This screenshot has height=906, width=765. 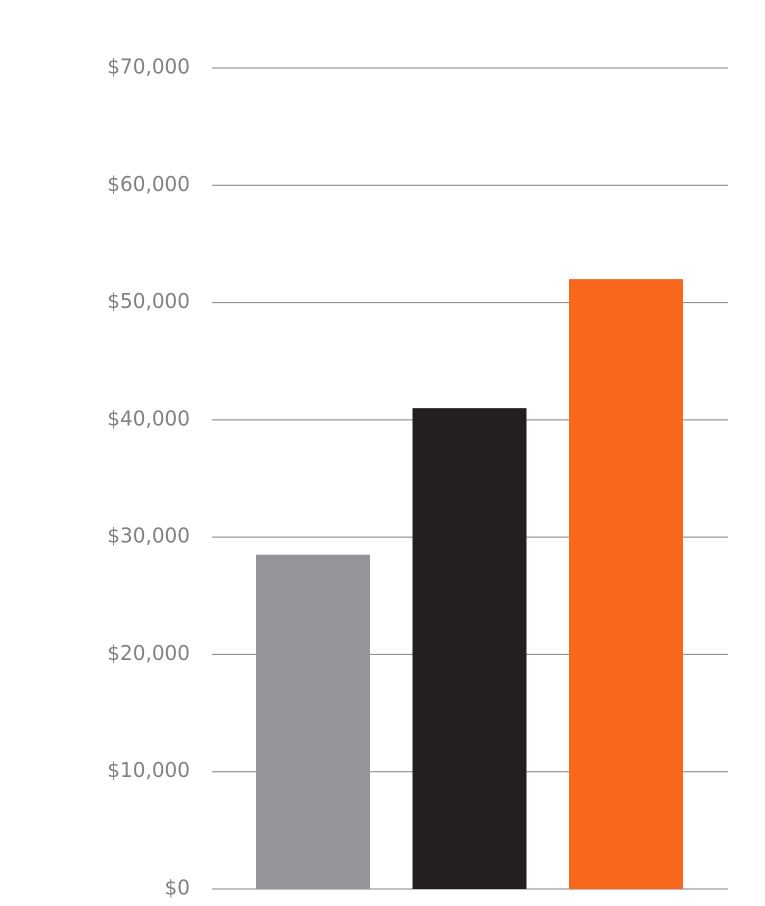 What do you see at coordinates (148, 301) in the screenshot?
I see `y-tick-label: $50,000` at bounding box center [148, 301].